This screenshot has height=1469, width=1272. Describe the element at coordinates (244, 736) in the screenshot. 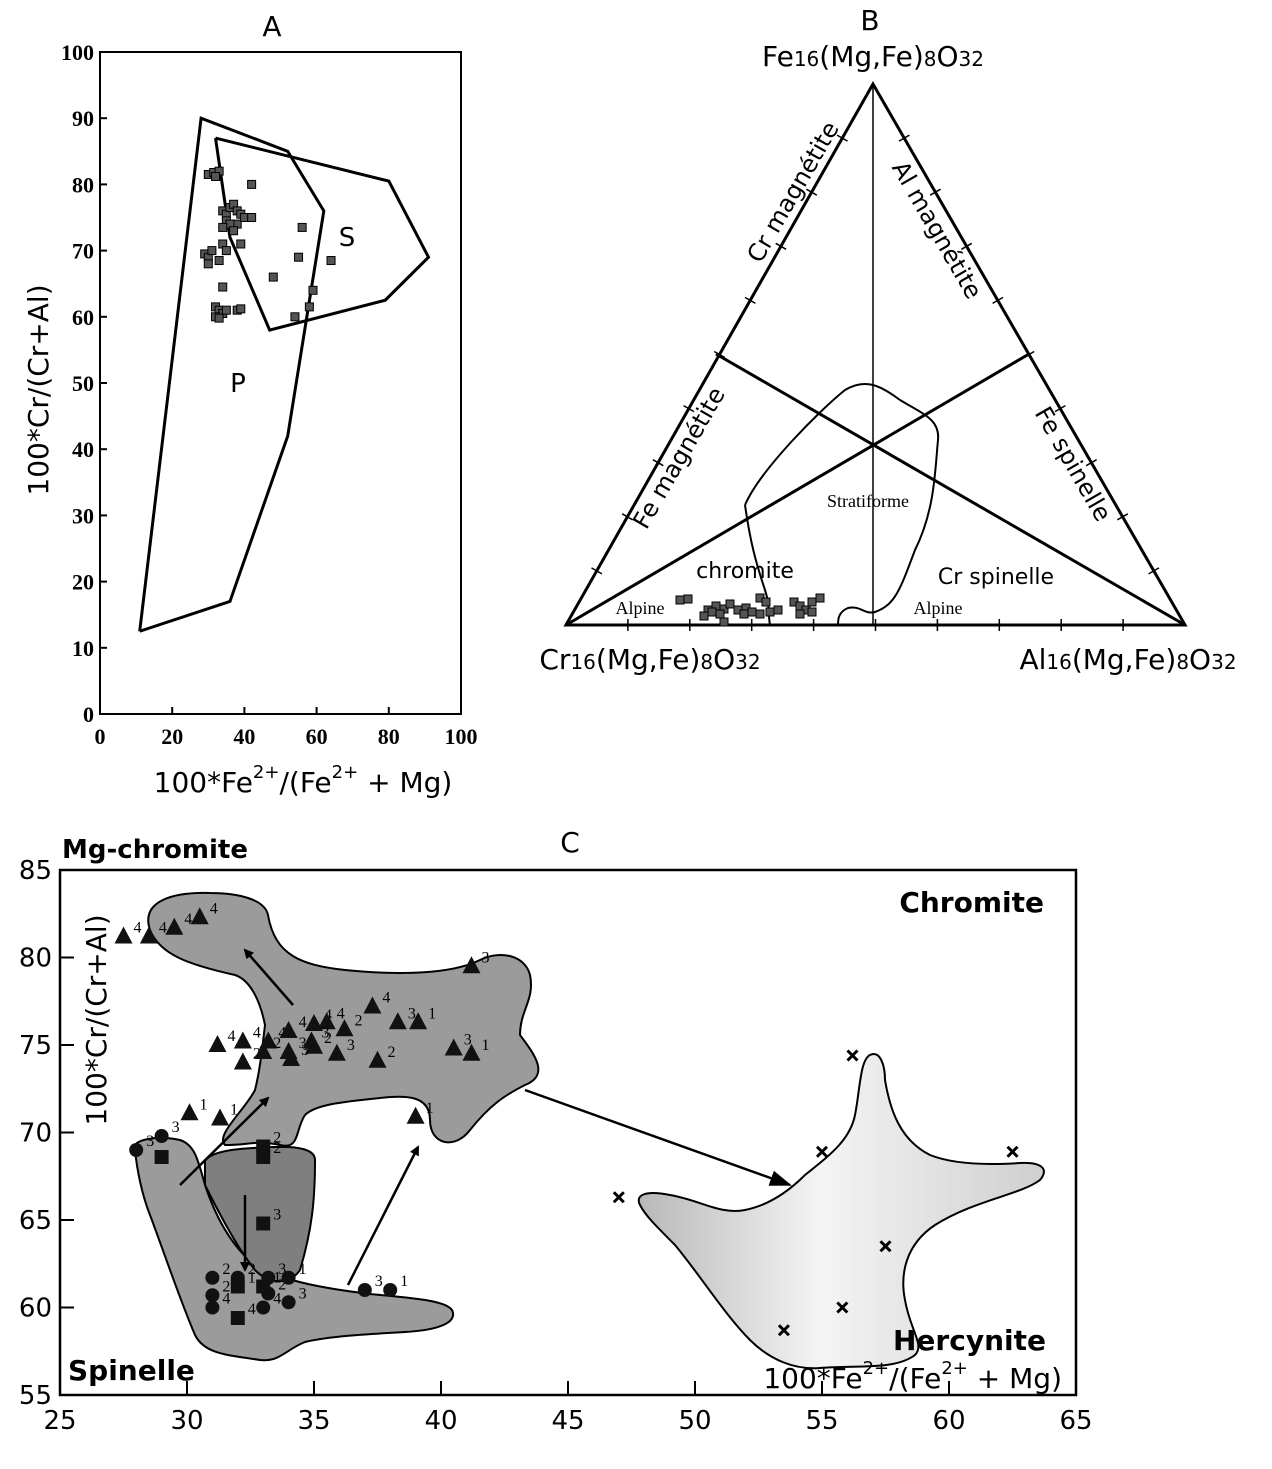

I see `panel-a-x-tick-label: 40` at that location.